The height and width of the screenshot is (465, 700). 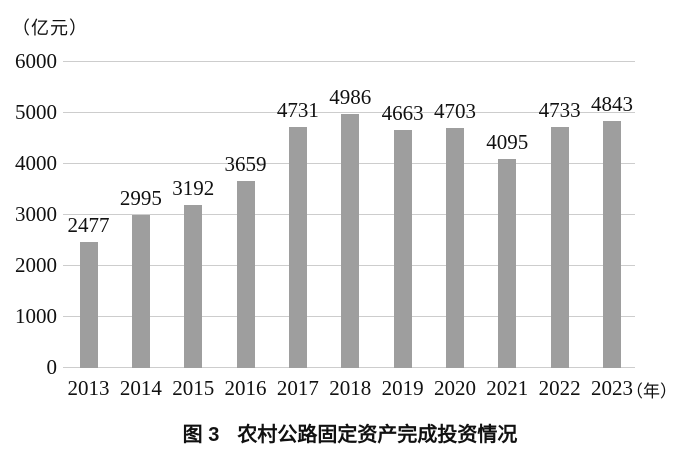 What do you see at coordinates (193, 388) in the screenshot?
I see `x-axis-tick-label: 2015` at bounding box center [193, 388].